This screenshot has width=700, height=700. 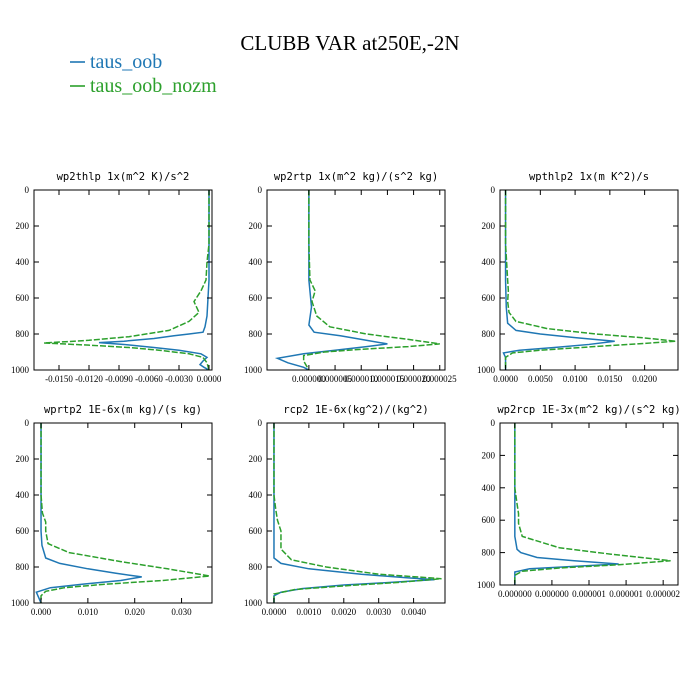 What do you see at coordinates (88, 612) in the screenshot?
I see `x-tick-label: 0.010` at bounding box center [88, 612].